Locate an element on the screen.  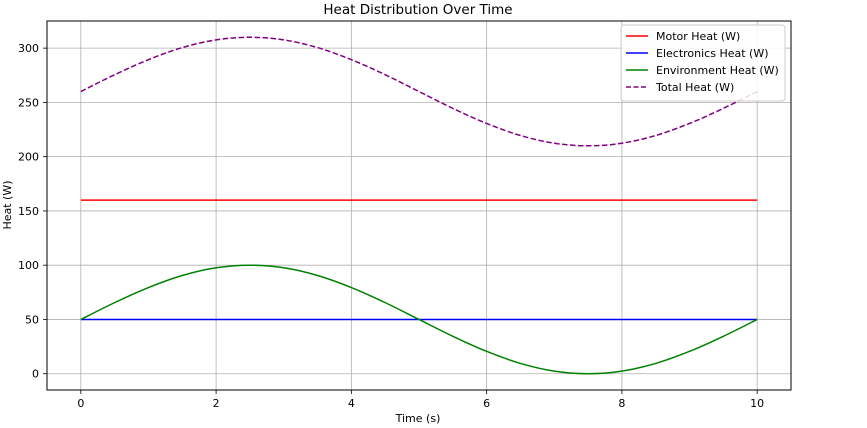
y-tick-label: 100 is located at coordinates (28, 265).